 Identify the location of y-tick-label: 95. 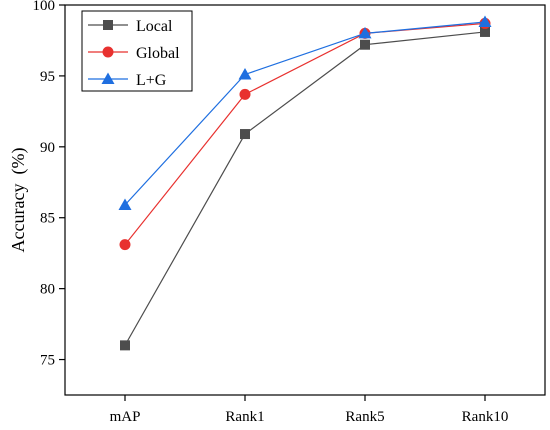
(47, 77).